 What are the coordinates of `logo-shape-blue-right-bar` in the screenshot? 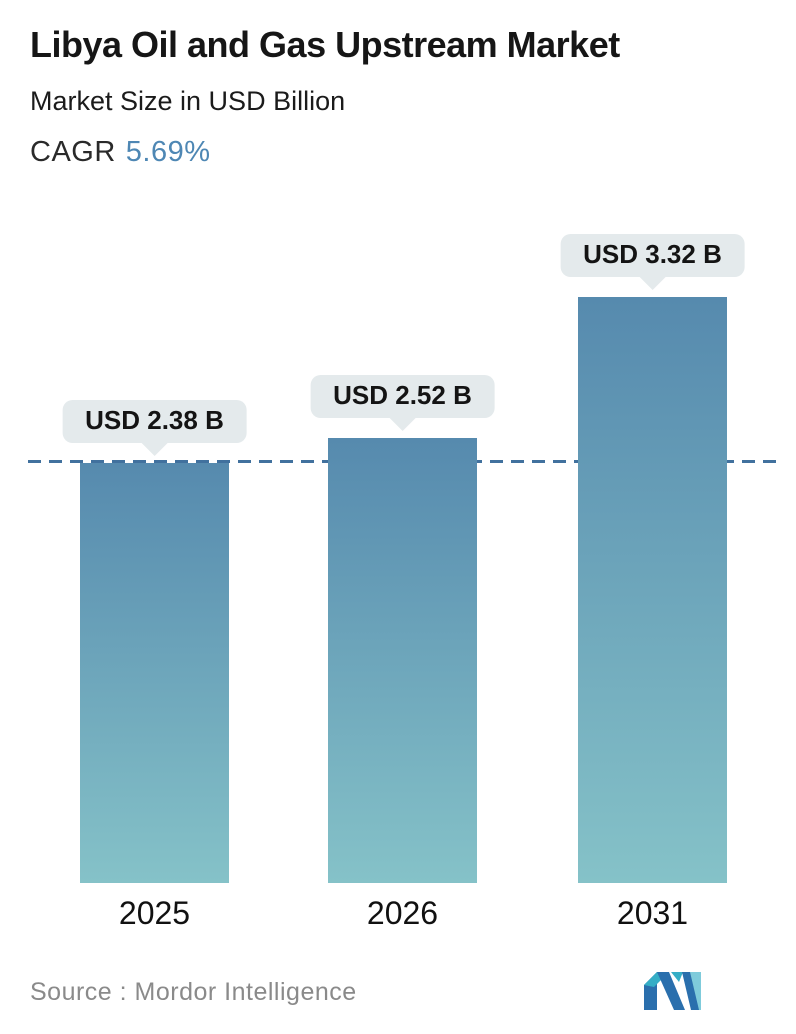 It's located at (690, 991).